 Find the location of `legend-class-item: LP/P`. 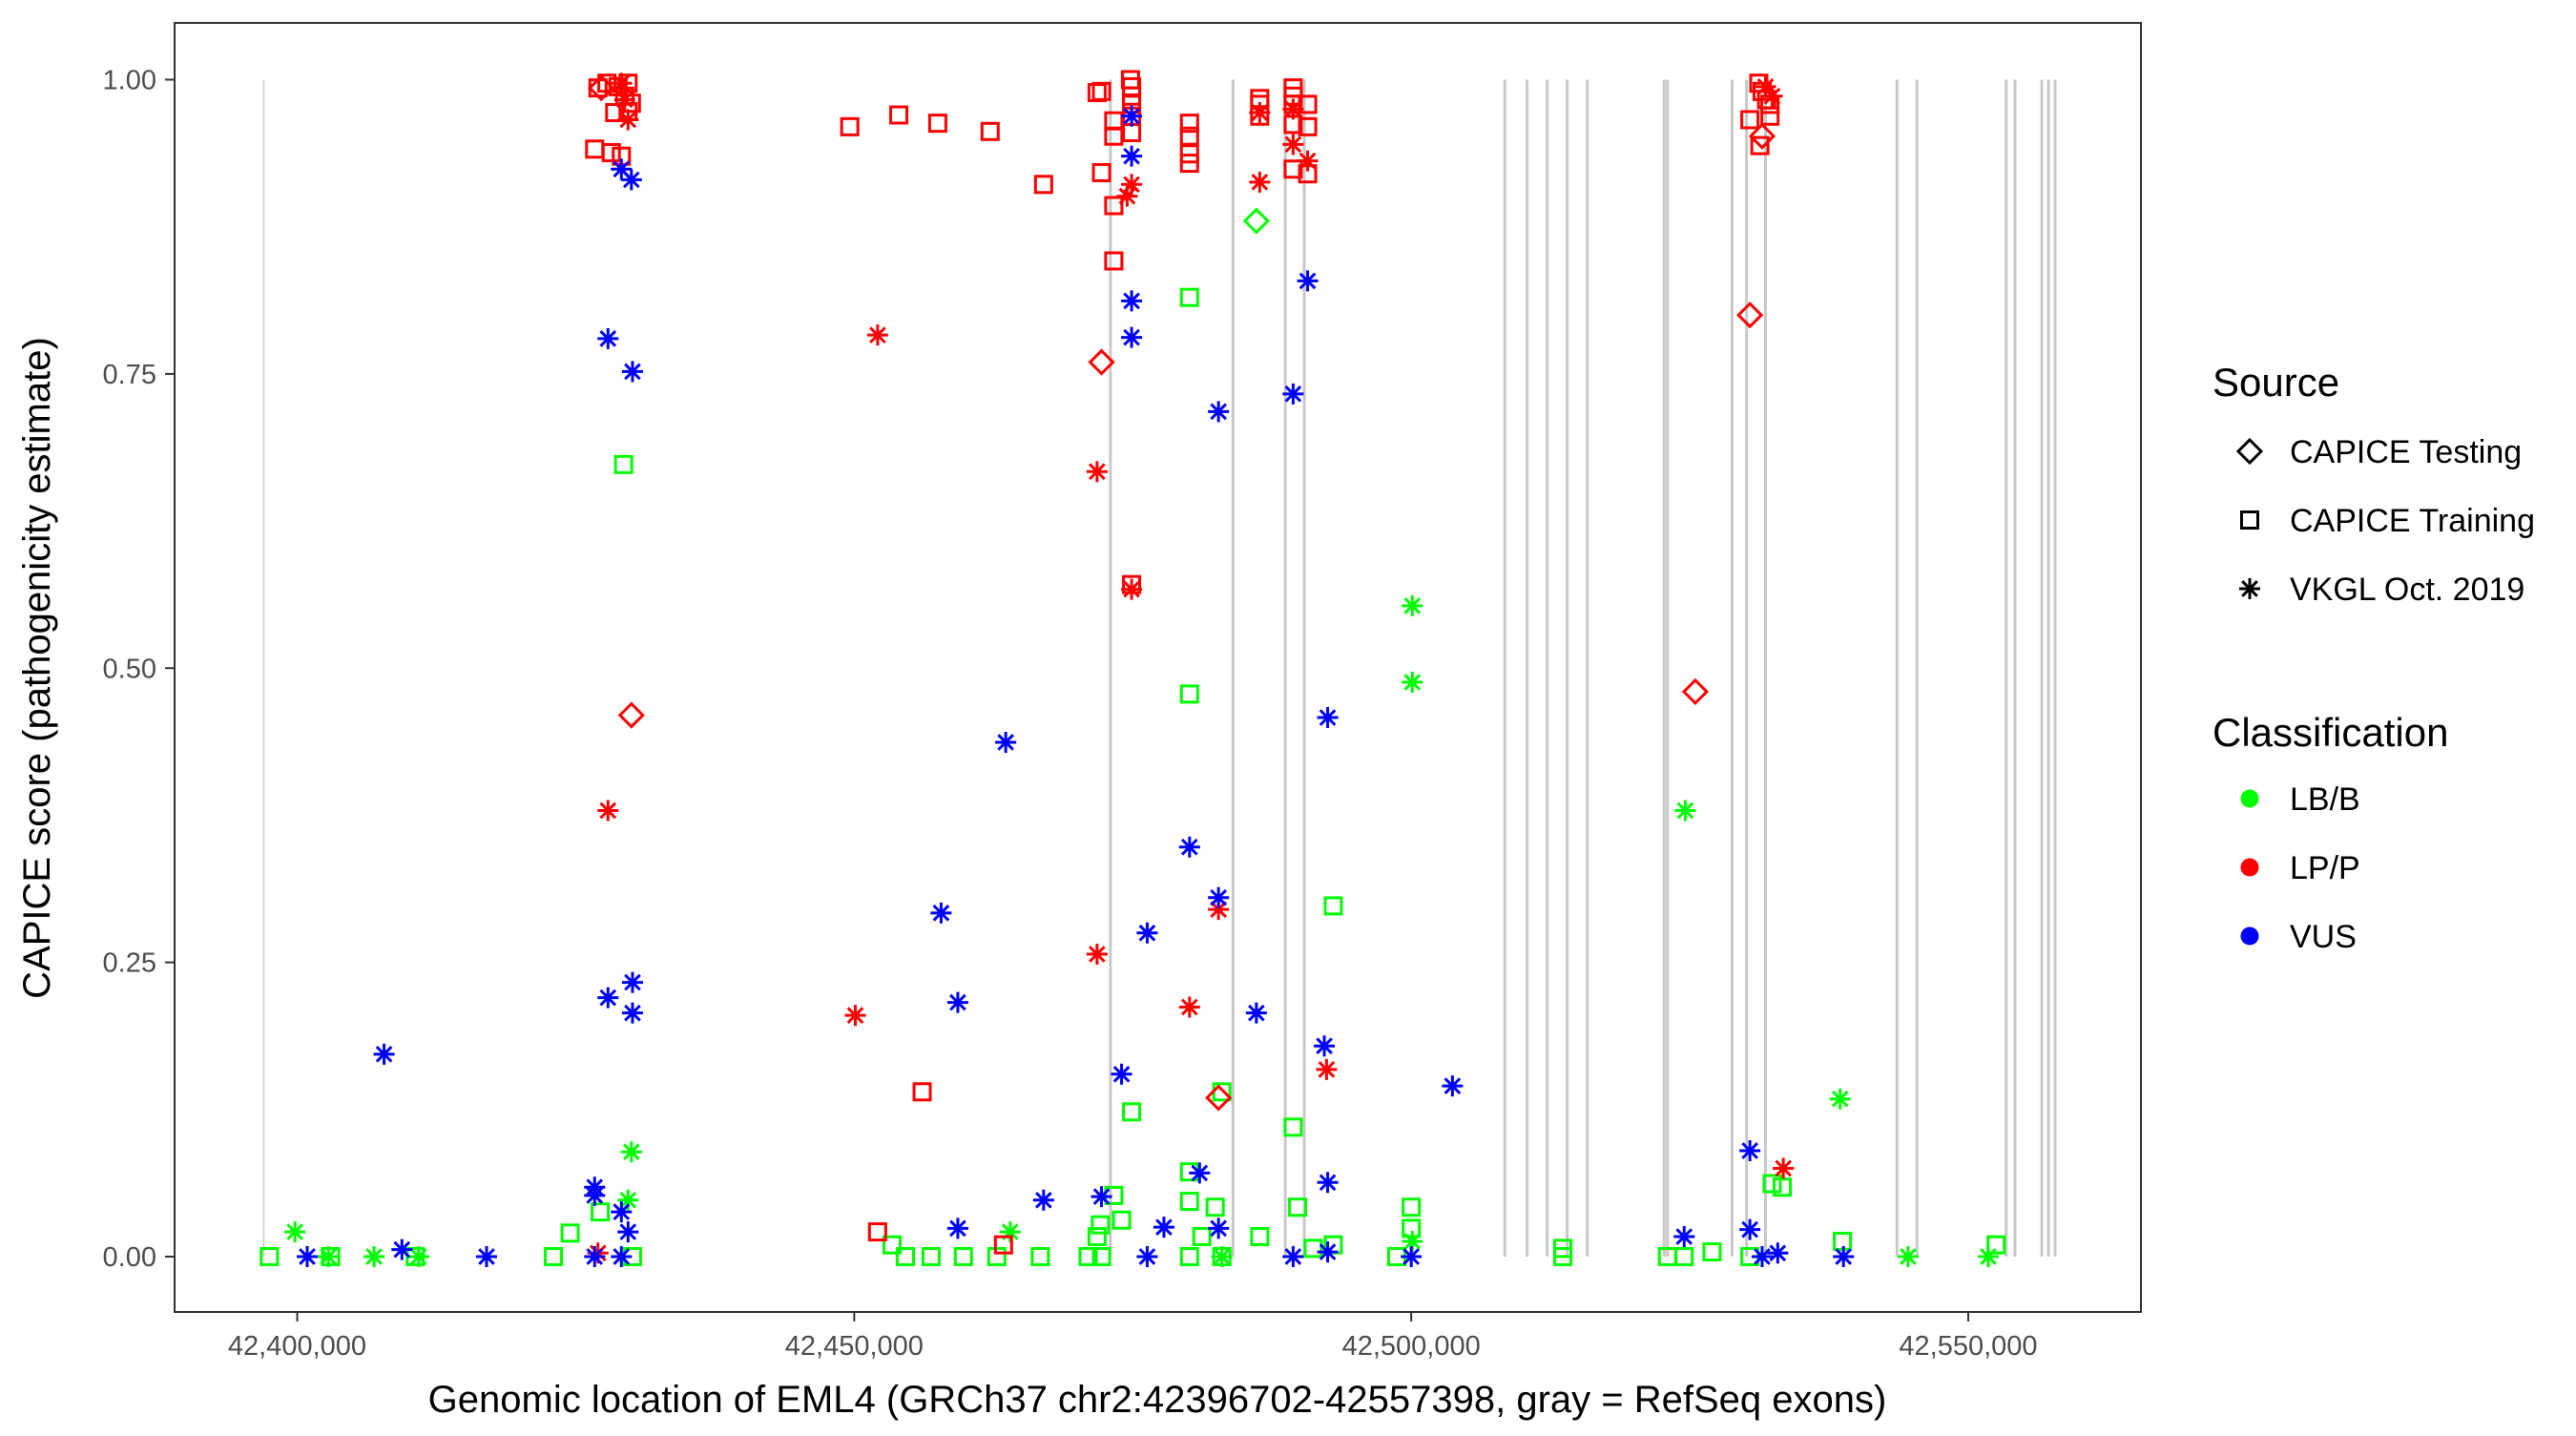

legend-class-item: LP/P is located at coordinates (2325, 868).